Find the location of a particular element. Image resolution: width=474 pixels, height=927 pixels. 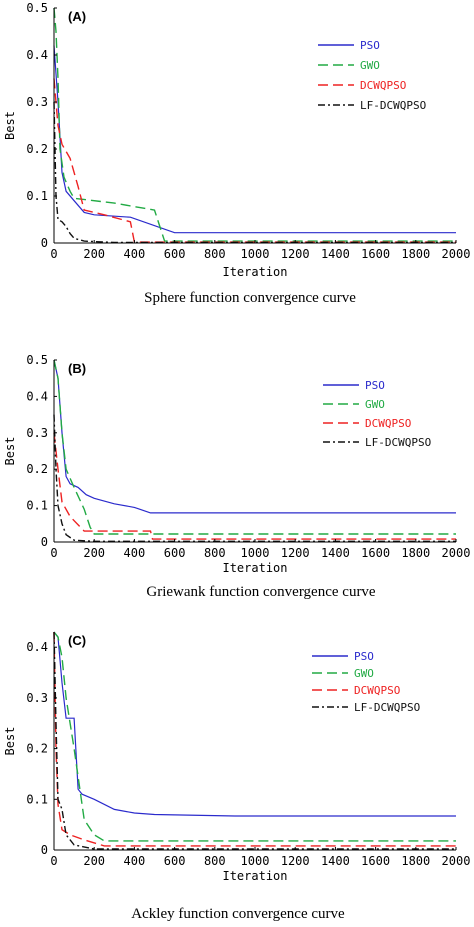

series-line-dcwqpso is located at coordinates (254, 486).